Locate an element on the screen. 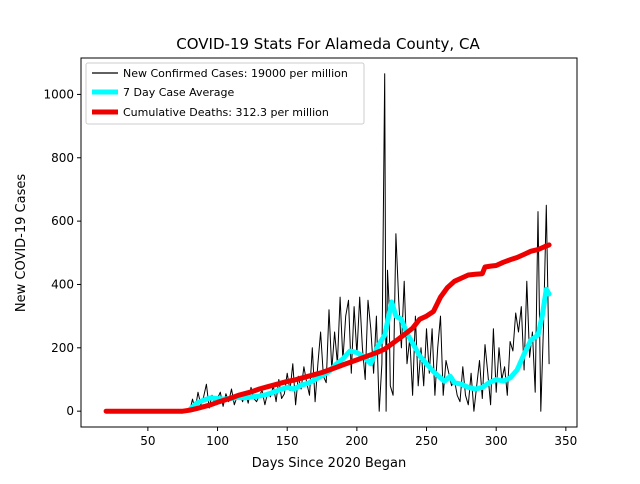  y-axis-label: New COVID-19 Cases is located at coordinates (21, 243).